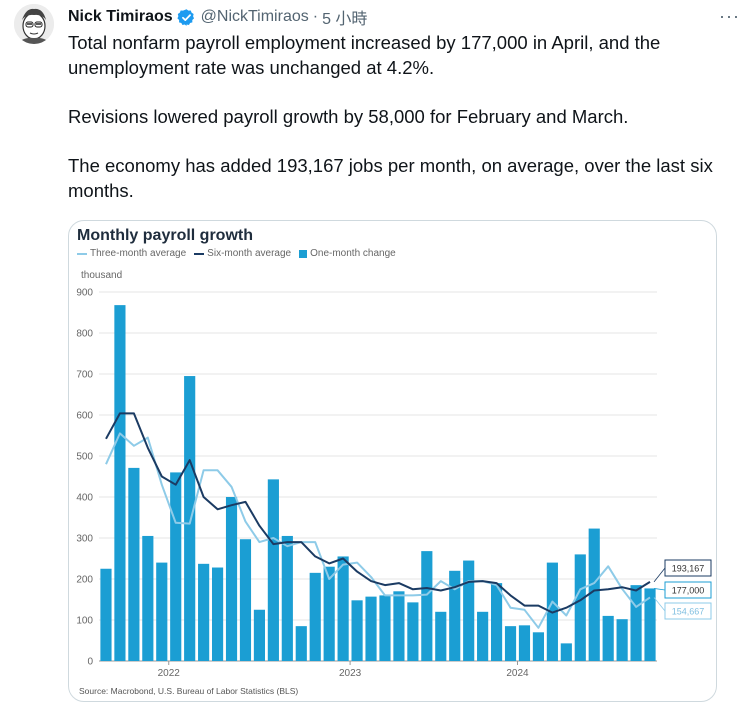  I want to click on y-tick-label: 900, so click(84, 293).